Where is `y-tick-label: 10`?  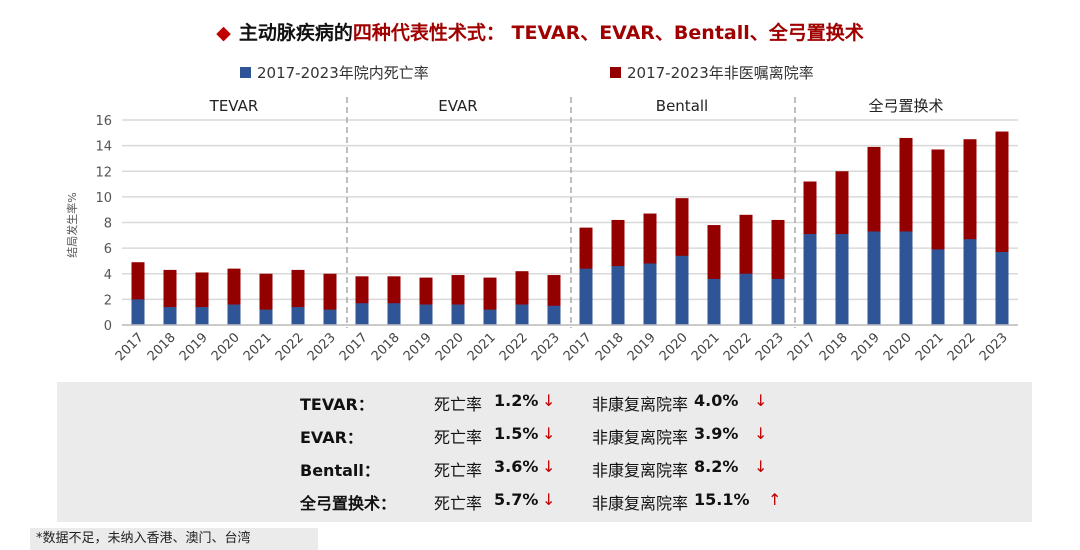 y-tick-label: 10 is located at coordinates (103, 198).